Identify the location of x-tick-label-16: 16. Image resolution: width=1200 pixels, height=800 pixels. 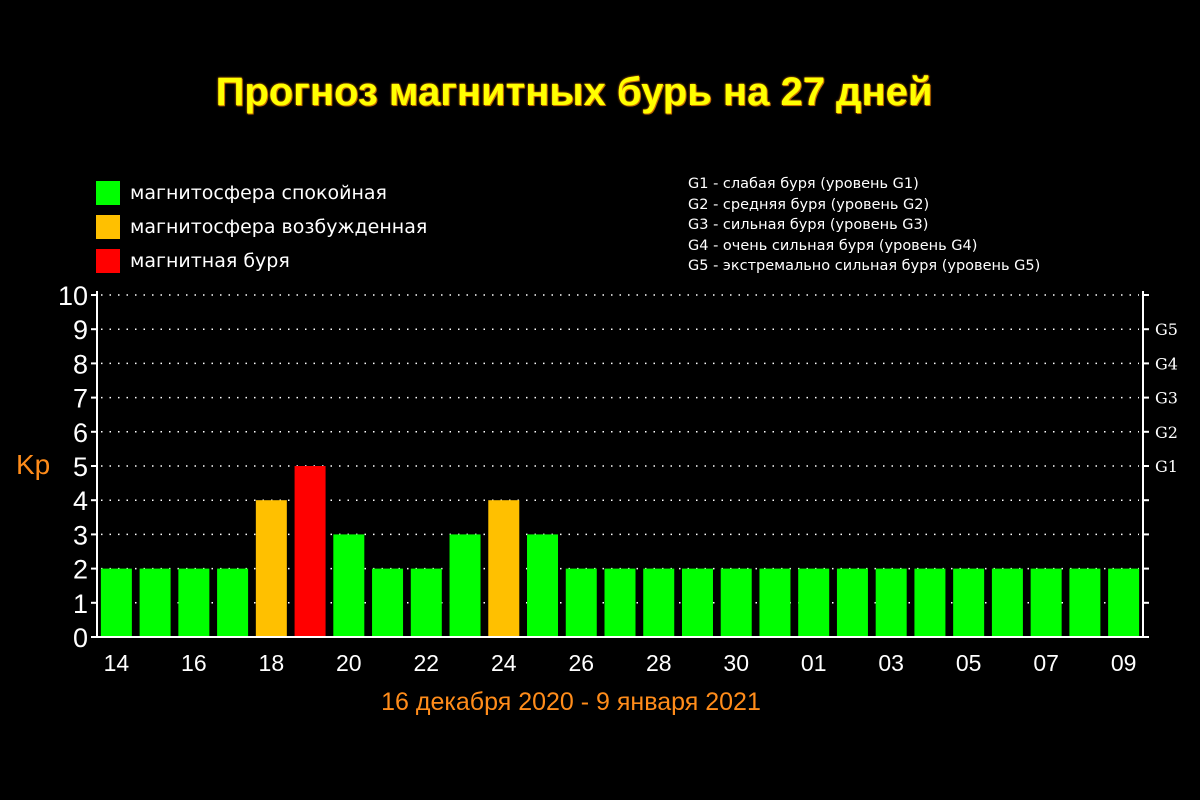
(194, 663).